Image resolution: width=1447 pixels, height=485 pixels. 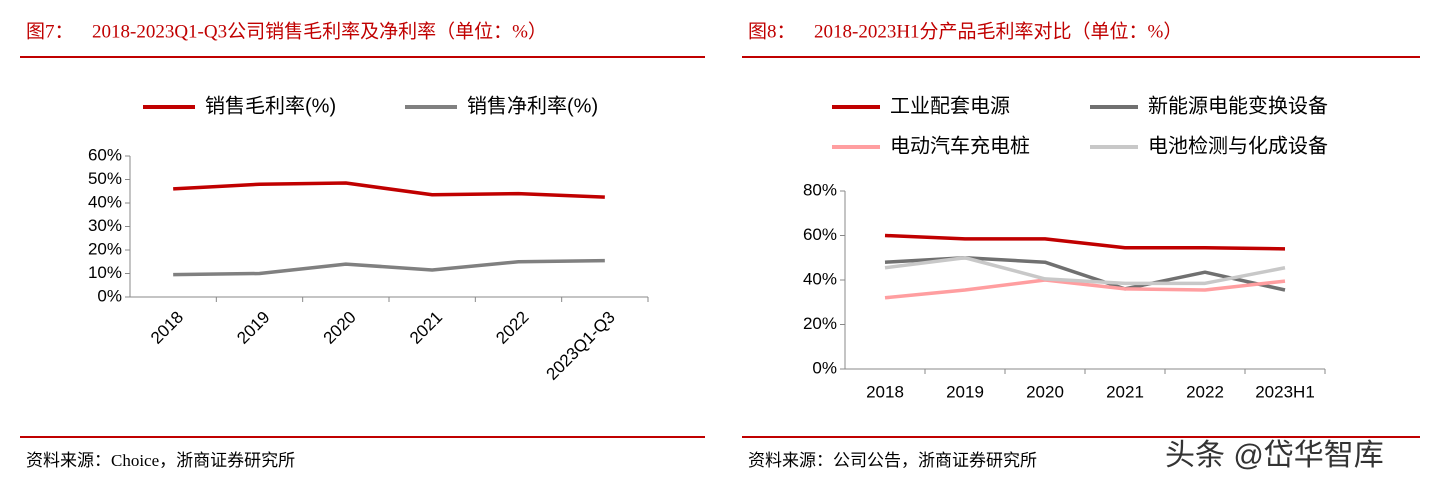 What do you see at coordinates (319, 31) in the screenshot?
I see `chart-title: 2018-2023Q1-Q3公司销售毛利率及净利率（单位：%）` at bounding box center [319, 31].